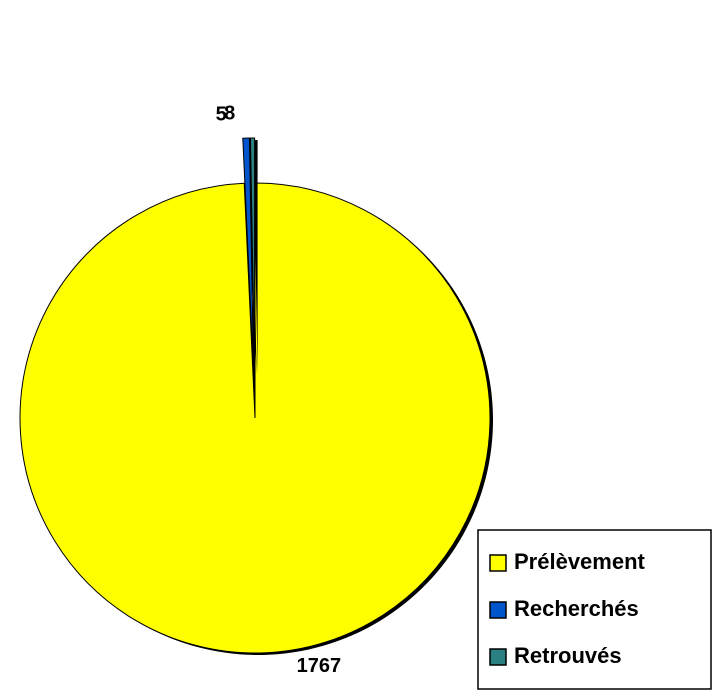  What do you see at coordinates (580, 561) in the screenshot?
I see `legend-label: Prélèvement` at bounding box center [580, 561].